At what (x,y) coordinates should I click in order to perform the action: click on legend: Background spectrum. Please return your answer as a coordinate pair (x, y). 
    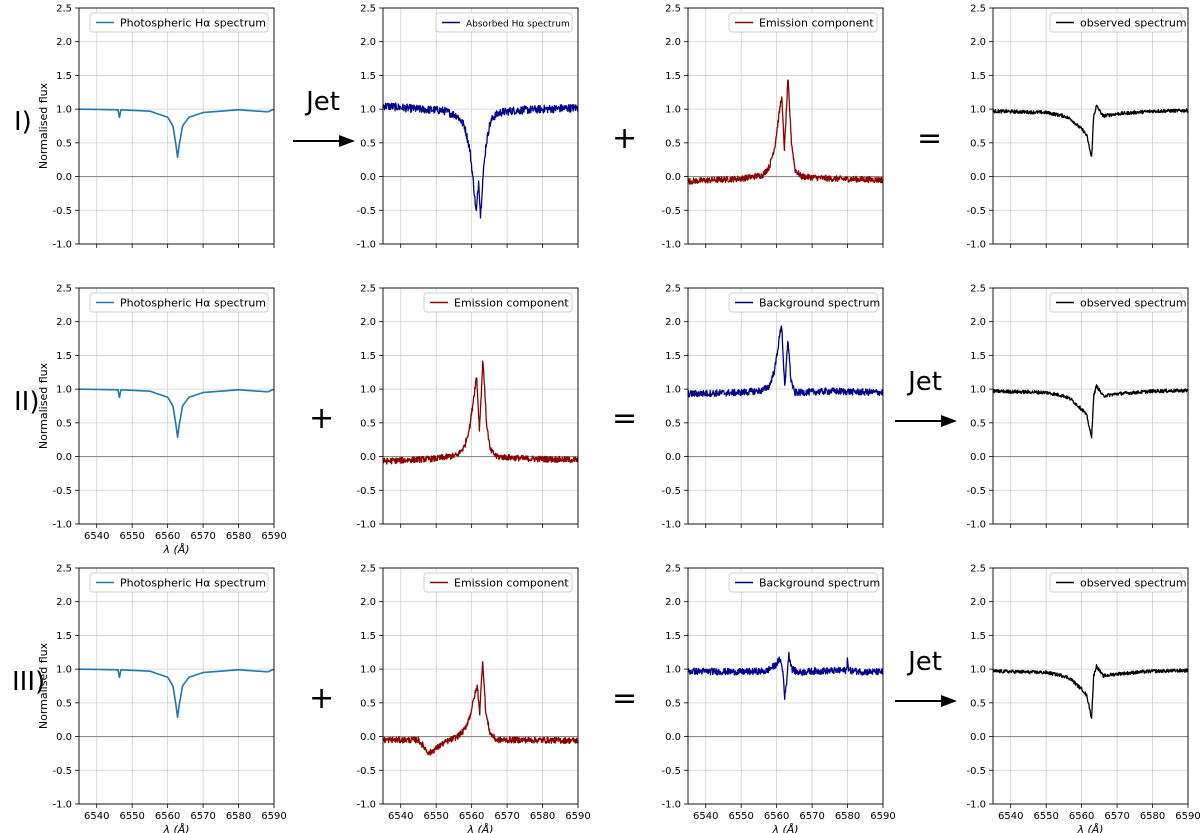
    Looking at the image, I should click on (804, 582).